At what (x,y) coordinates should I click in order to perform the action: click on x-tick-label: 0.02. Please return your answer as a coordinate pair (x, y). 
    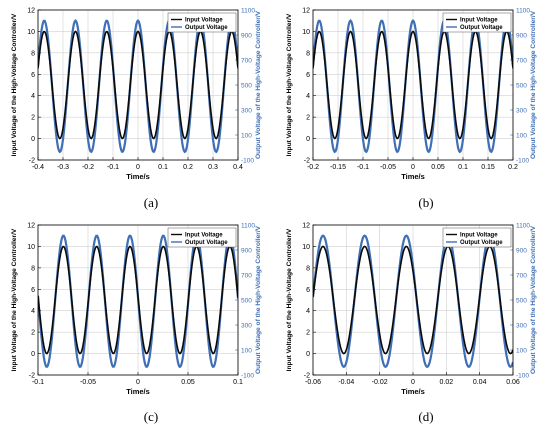
    Looking at the image, I should click on (447, 382).